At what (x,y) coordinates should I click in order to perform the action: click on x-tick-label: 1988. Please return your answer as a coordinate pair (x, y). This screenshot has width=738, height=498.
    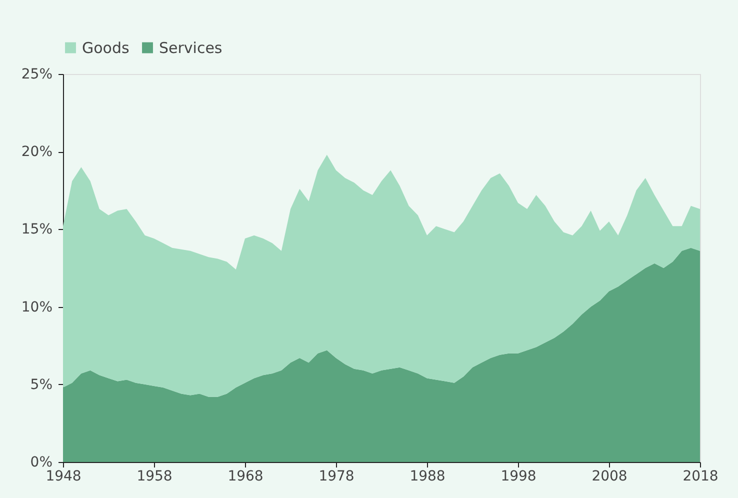
    Looking at the image, I should click on (428, 476).